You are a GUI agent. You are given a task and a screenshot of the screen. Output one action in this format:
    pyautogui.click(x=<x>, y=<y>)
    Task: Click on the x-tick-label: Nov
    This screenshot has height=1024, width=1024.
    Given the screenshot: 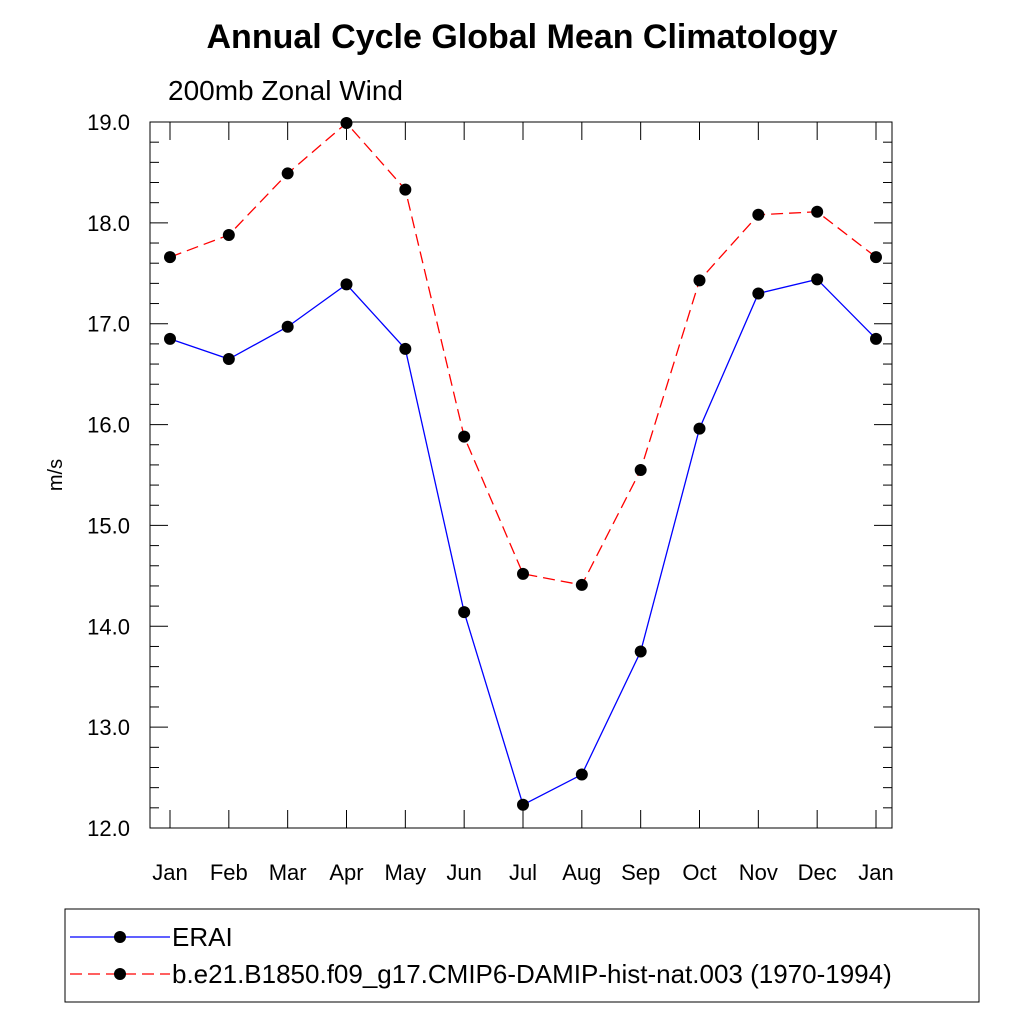 What is the action you would take?
    pyautogui.click(x=758, y=872)
    